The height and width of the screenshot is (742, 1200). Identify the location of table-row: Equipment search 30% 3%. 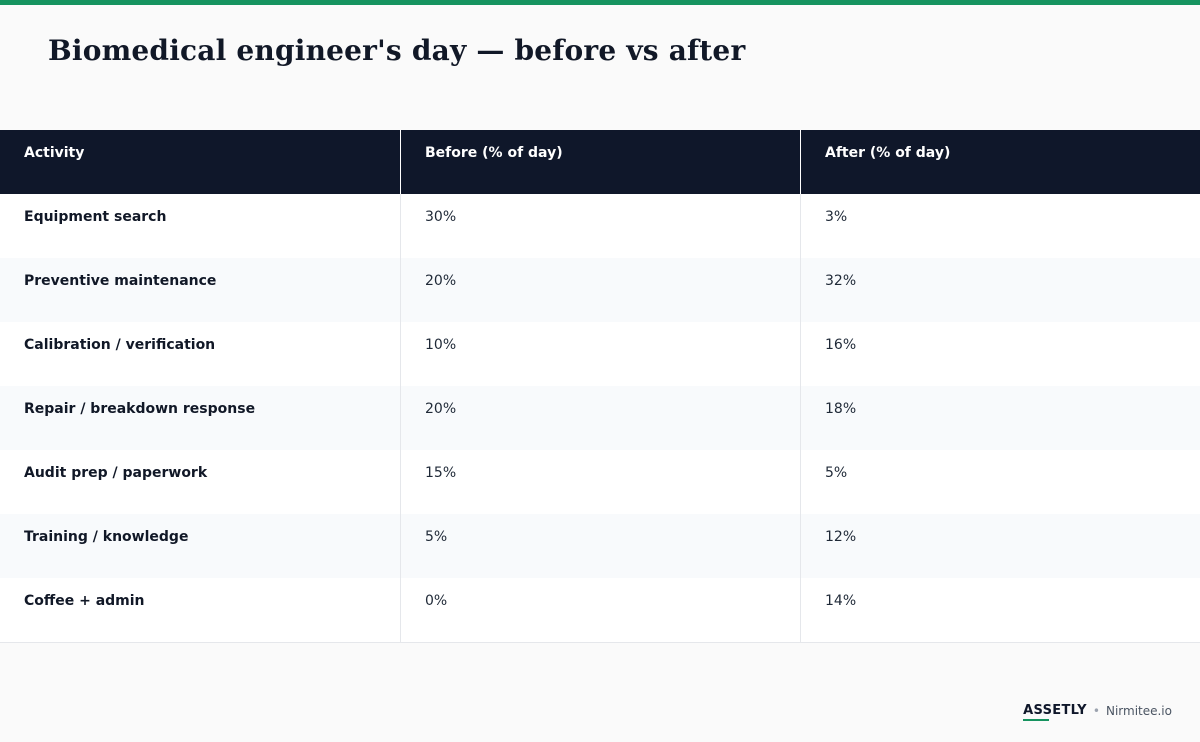
(600, 226).